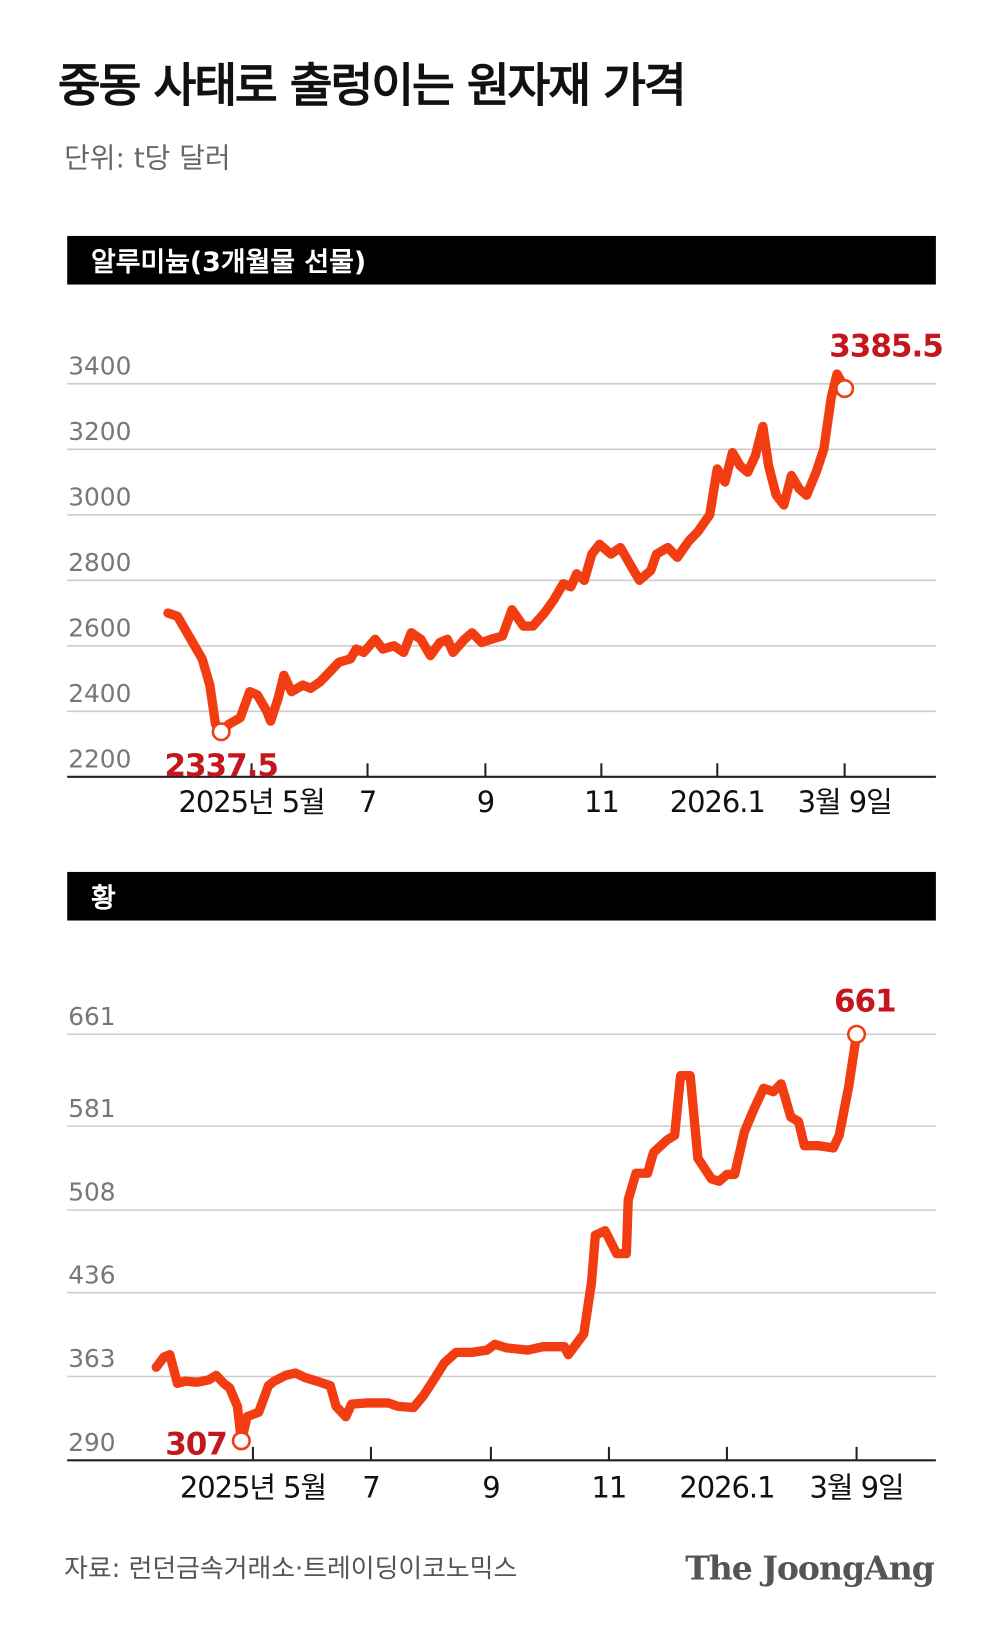 This screenshot has width=1000, height=1627. I want to click on y-tick-label: 436, so click(91, 1274).